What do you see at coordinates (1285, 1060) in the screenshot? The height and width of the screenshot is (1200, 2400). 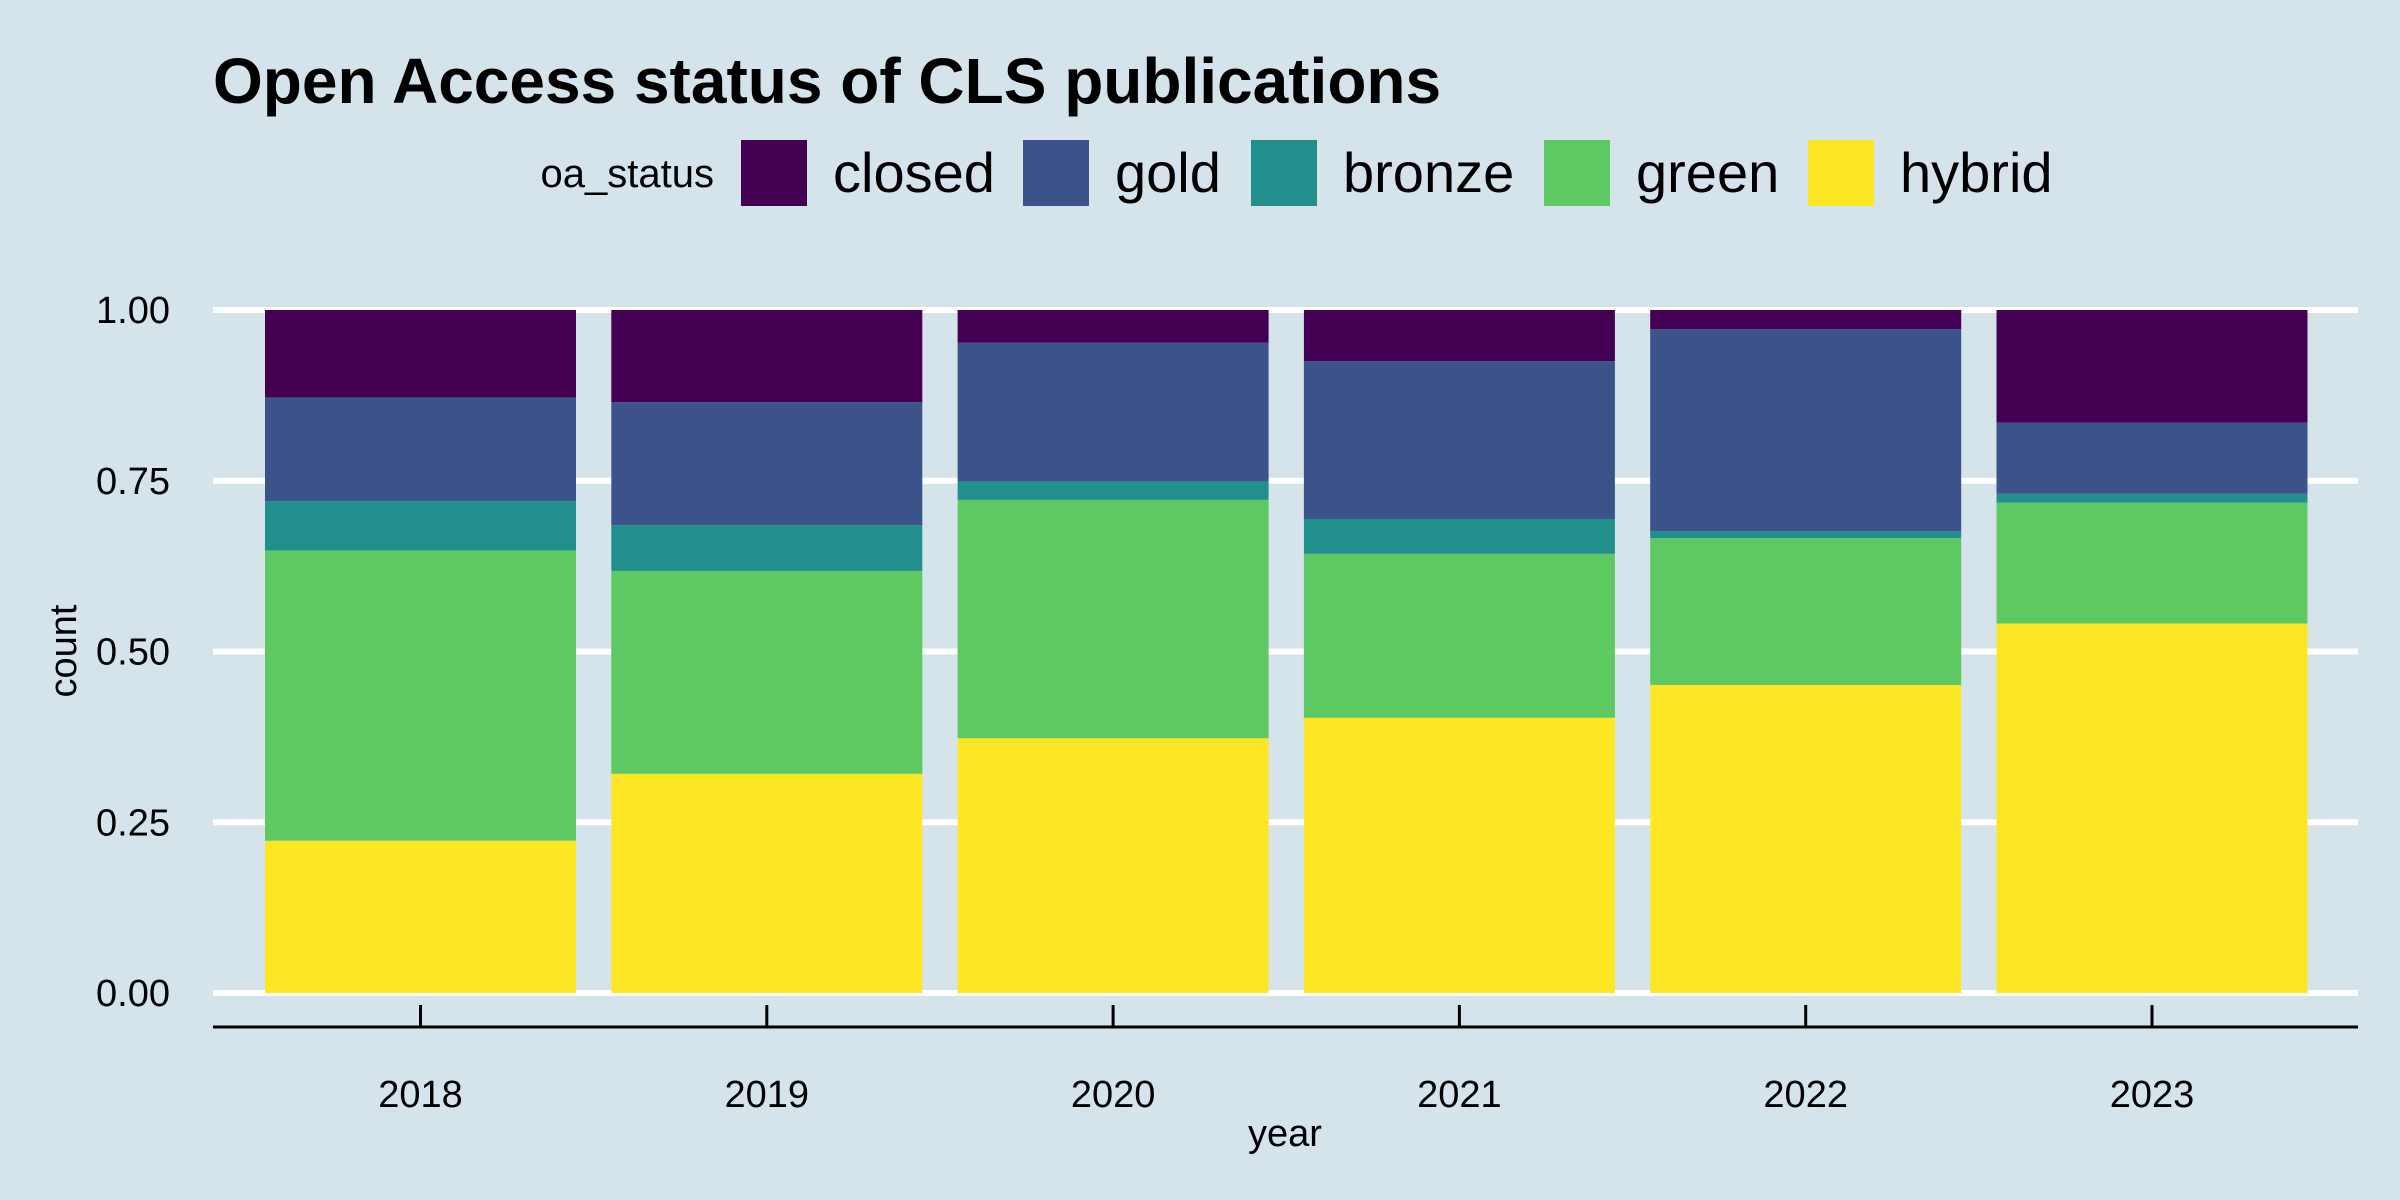 I see `x-axis: 2018 2019 2020 2021 2022 2023` at bounding box center [1285, 1060].